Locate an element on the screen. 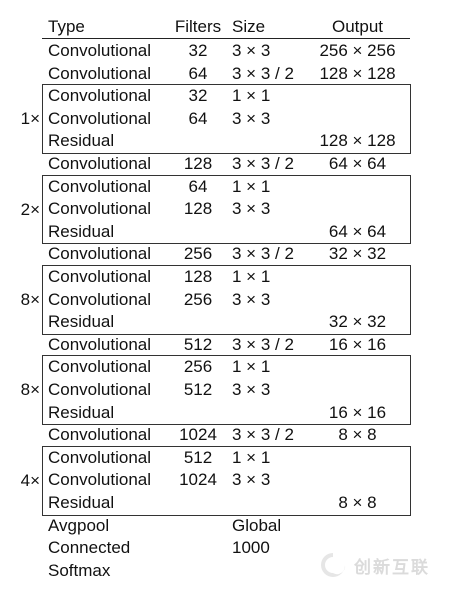 The height and width of the screenshot is (596, 452). row-3-size: 3 × 3 is located at coordinates (251, 118).